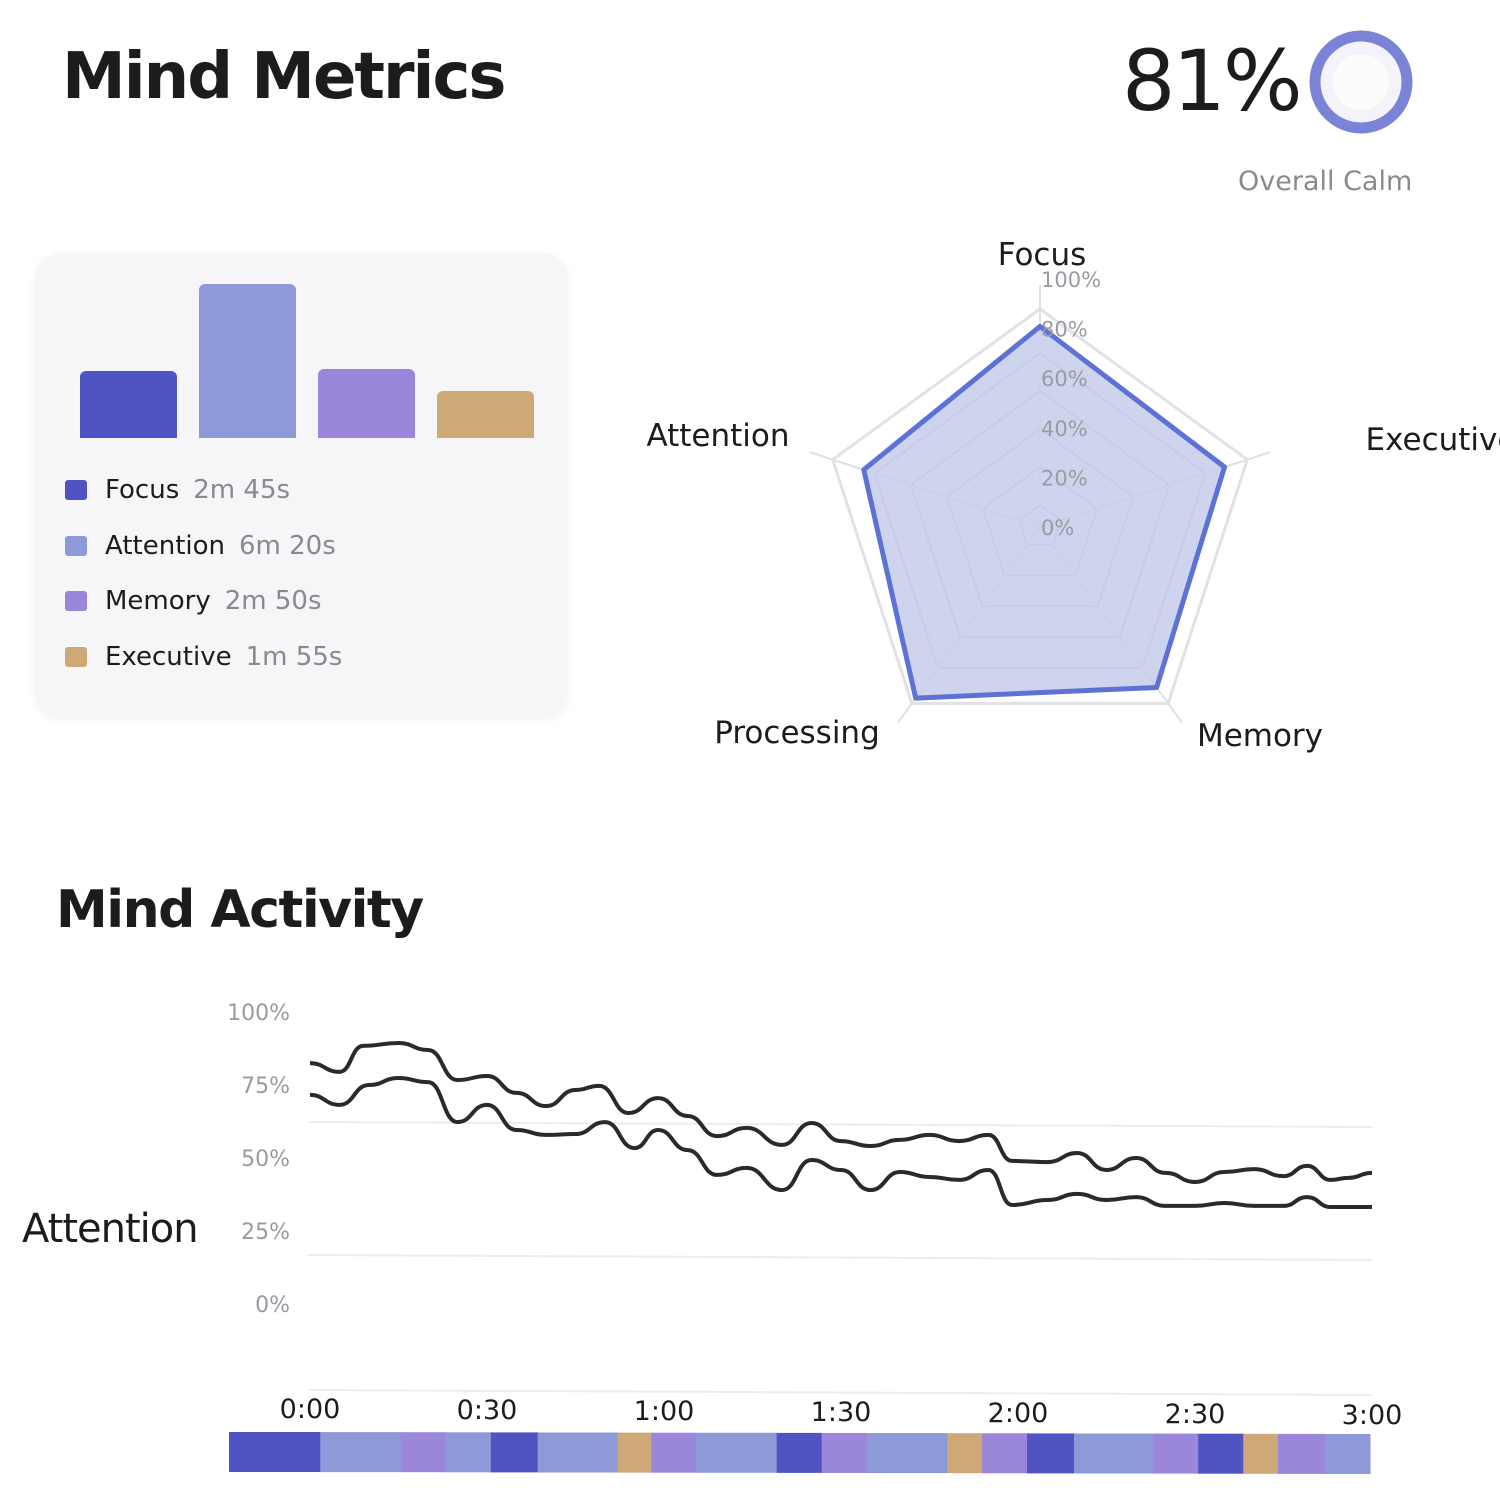 The image size is (1500, 1500). Describe the element at coordinates (110, 1229) in the screenshot. I see `y-axis-label: Attention` at that location.